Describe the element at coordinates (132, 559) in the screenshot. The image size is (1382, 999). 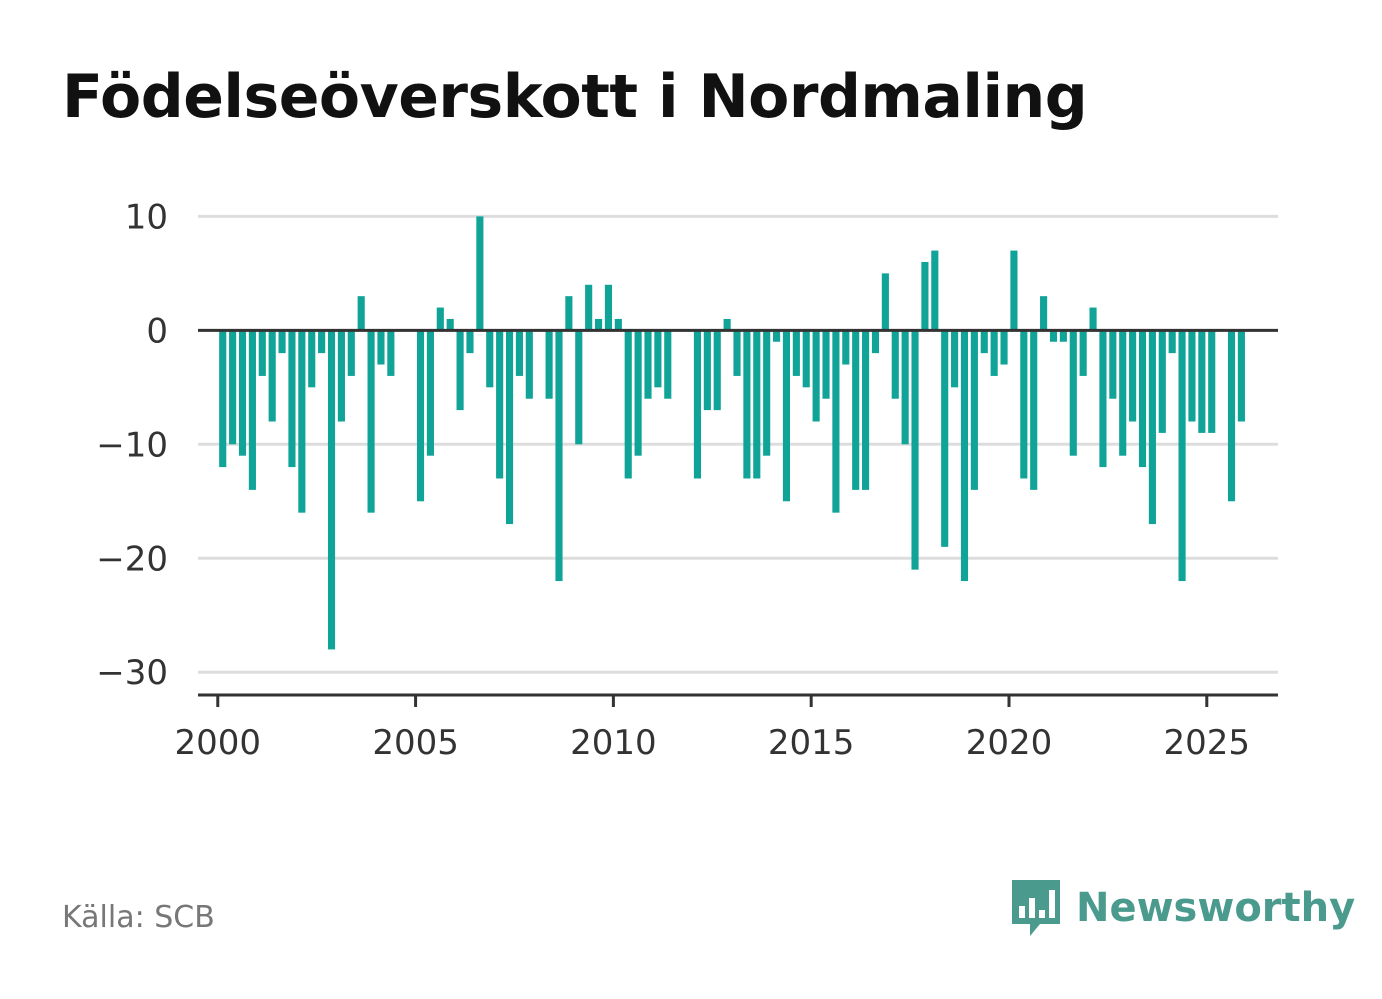
I see `y-tick-label: −20` at that location.